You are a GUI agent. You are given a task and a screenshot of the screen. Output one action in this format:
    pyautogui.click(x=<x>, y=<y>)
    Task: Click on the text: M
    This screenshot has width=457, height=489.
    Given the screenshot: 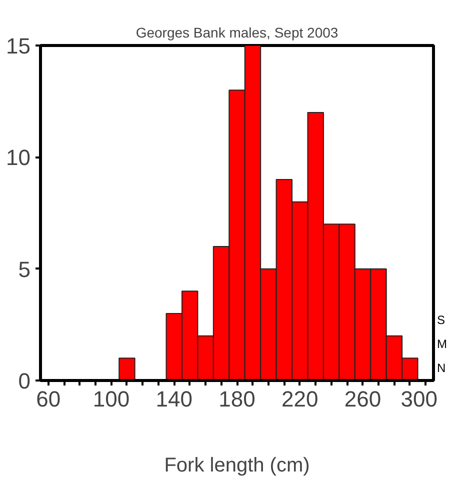 What is the action you would take?
    pyautogui.click(x=442, y=344)
    